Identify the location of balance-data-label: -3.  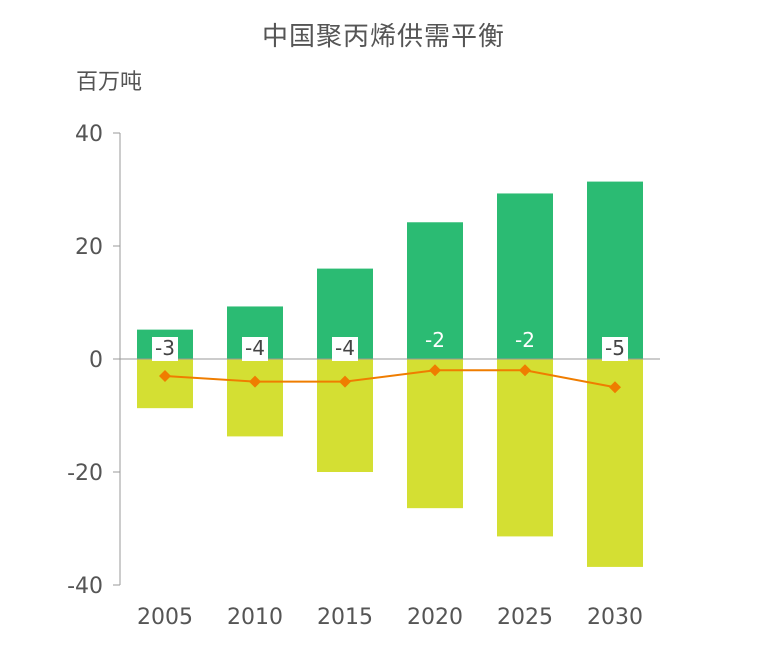
(165, 348).